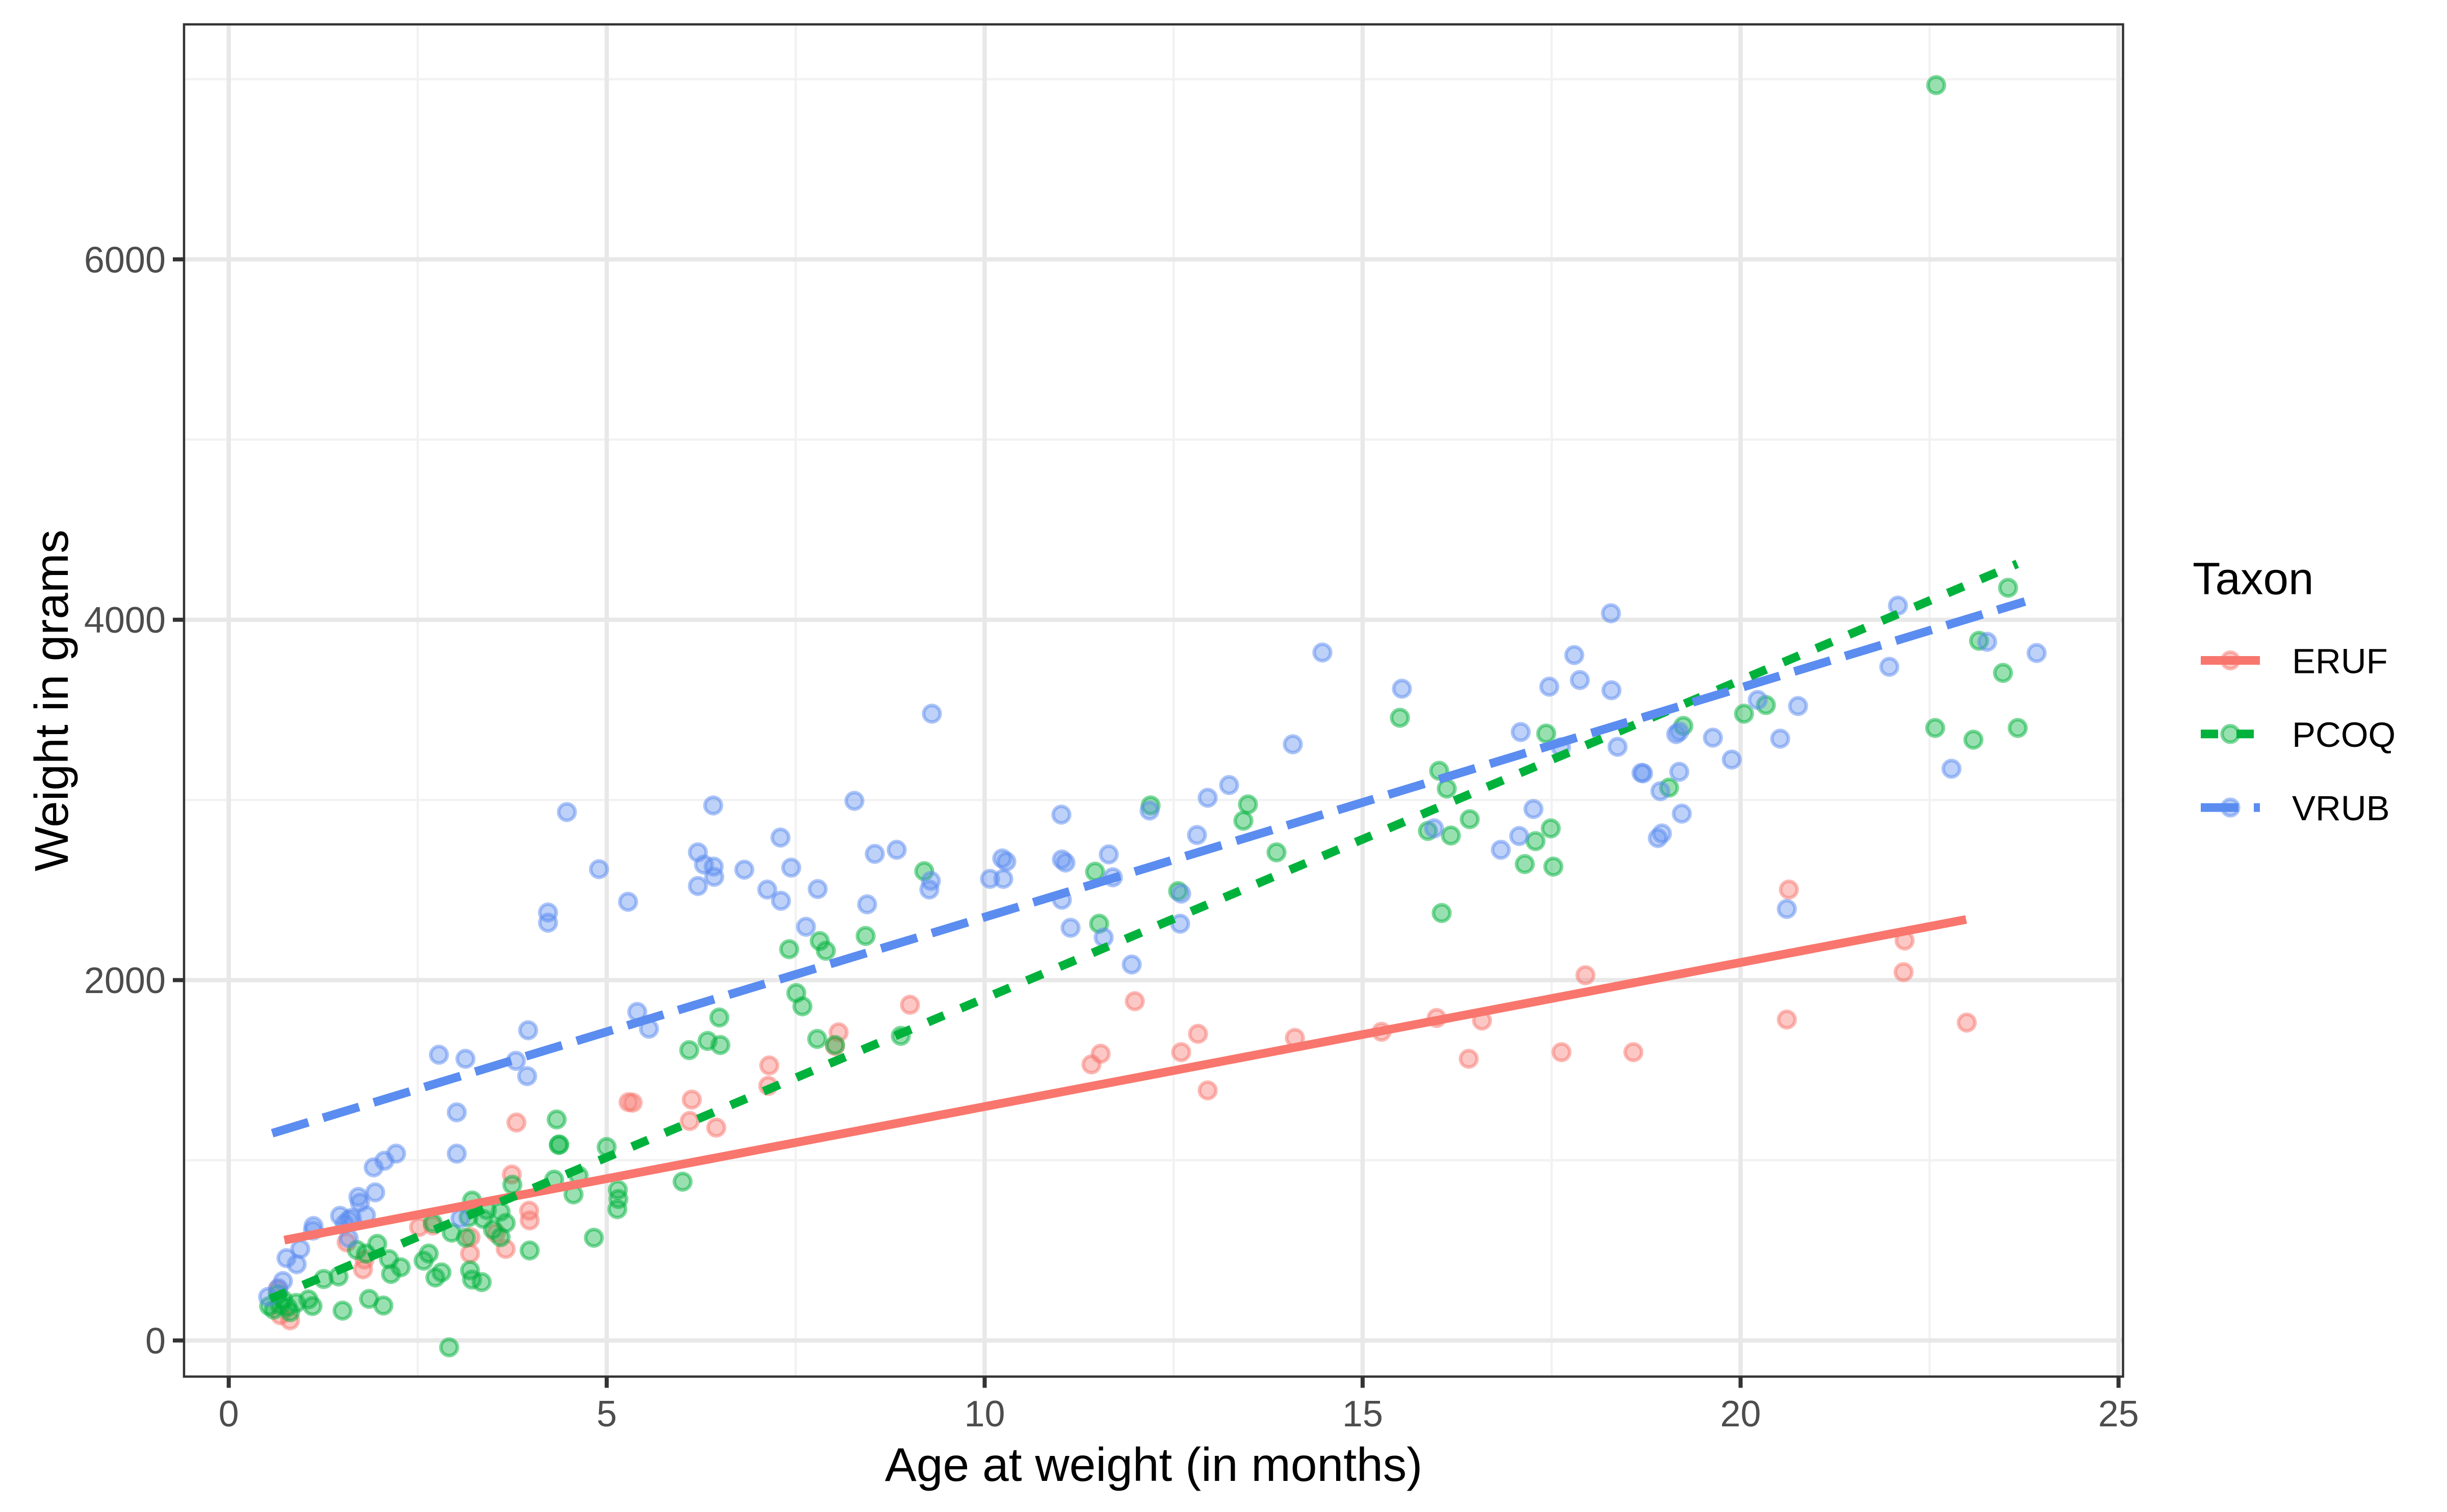 Image resolution: width=2447 pixels, height=1512 pixels. Describe the element at coordinates (2341, 808) in the screenshot. I see `svg-text: VRUB` at that location.